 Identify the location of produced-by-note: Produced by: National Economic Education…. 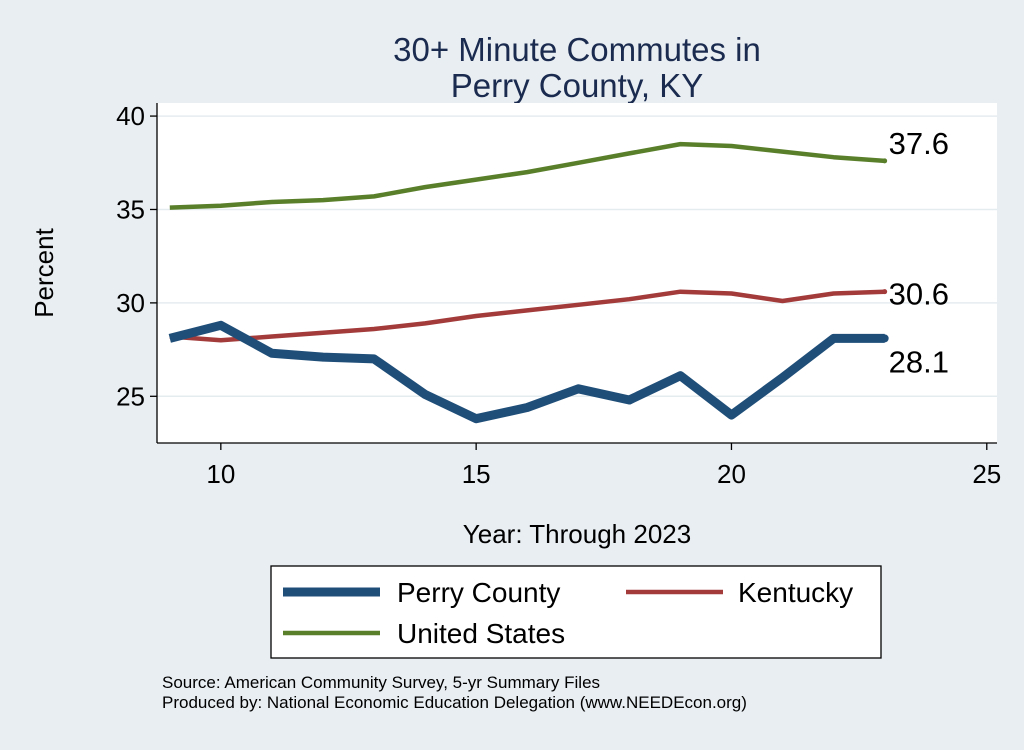
(454, 702).